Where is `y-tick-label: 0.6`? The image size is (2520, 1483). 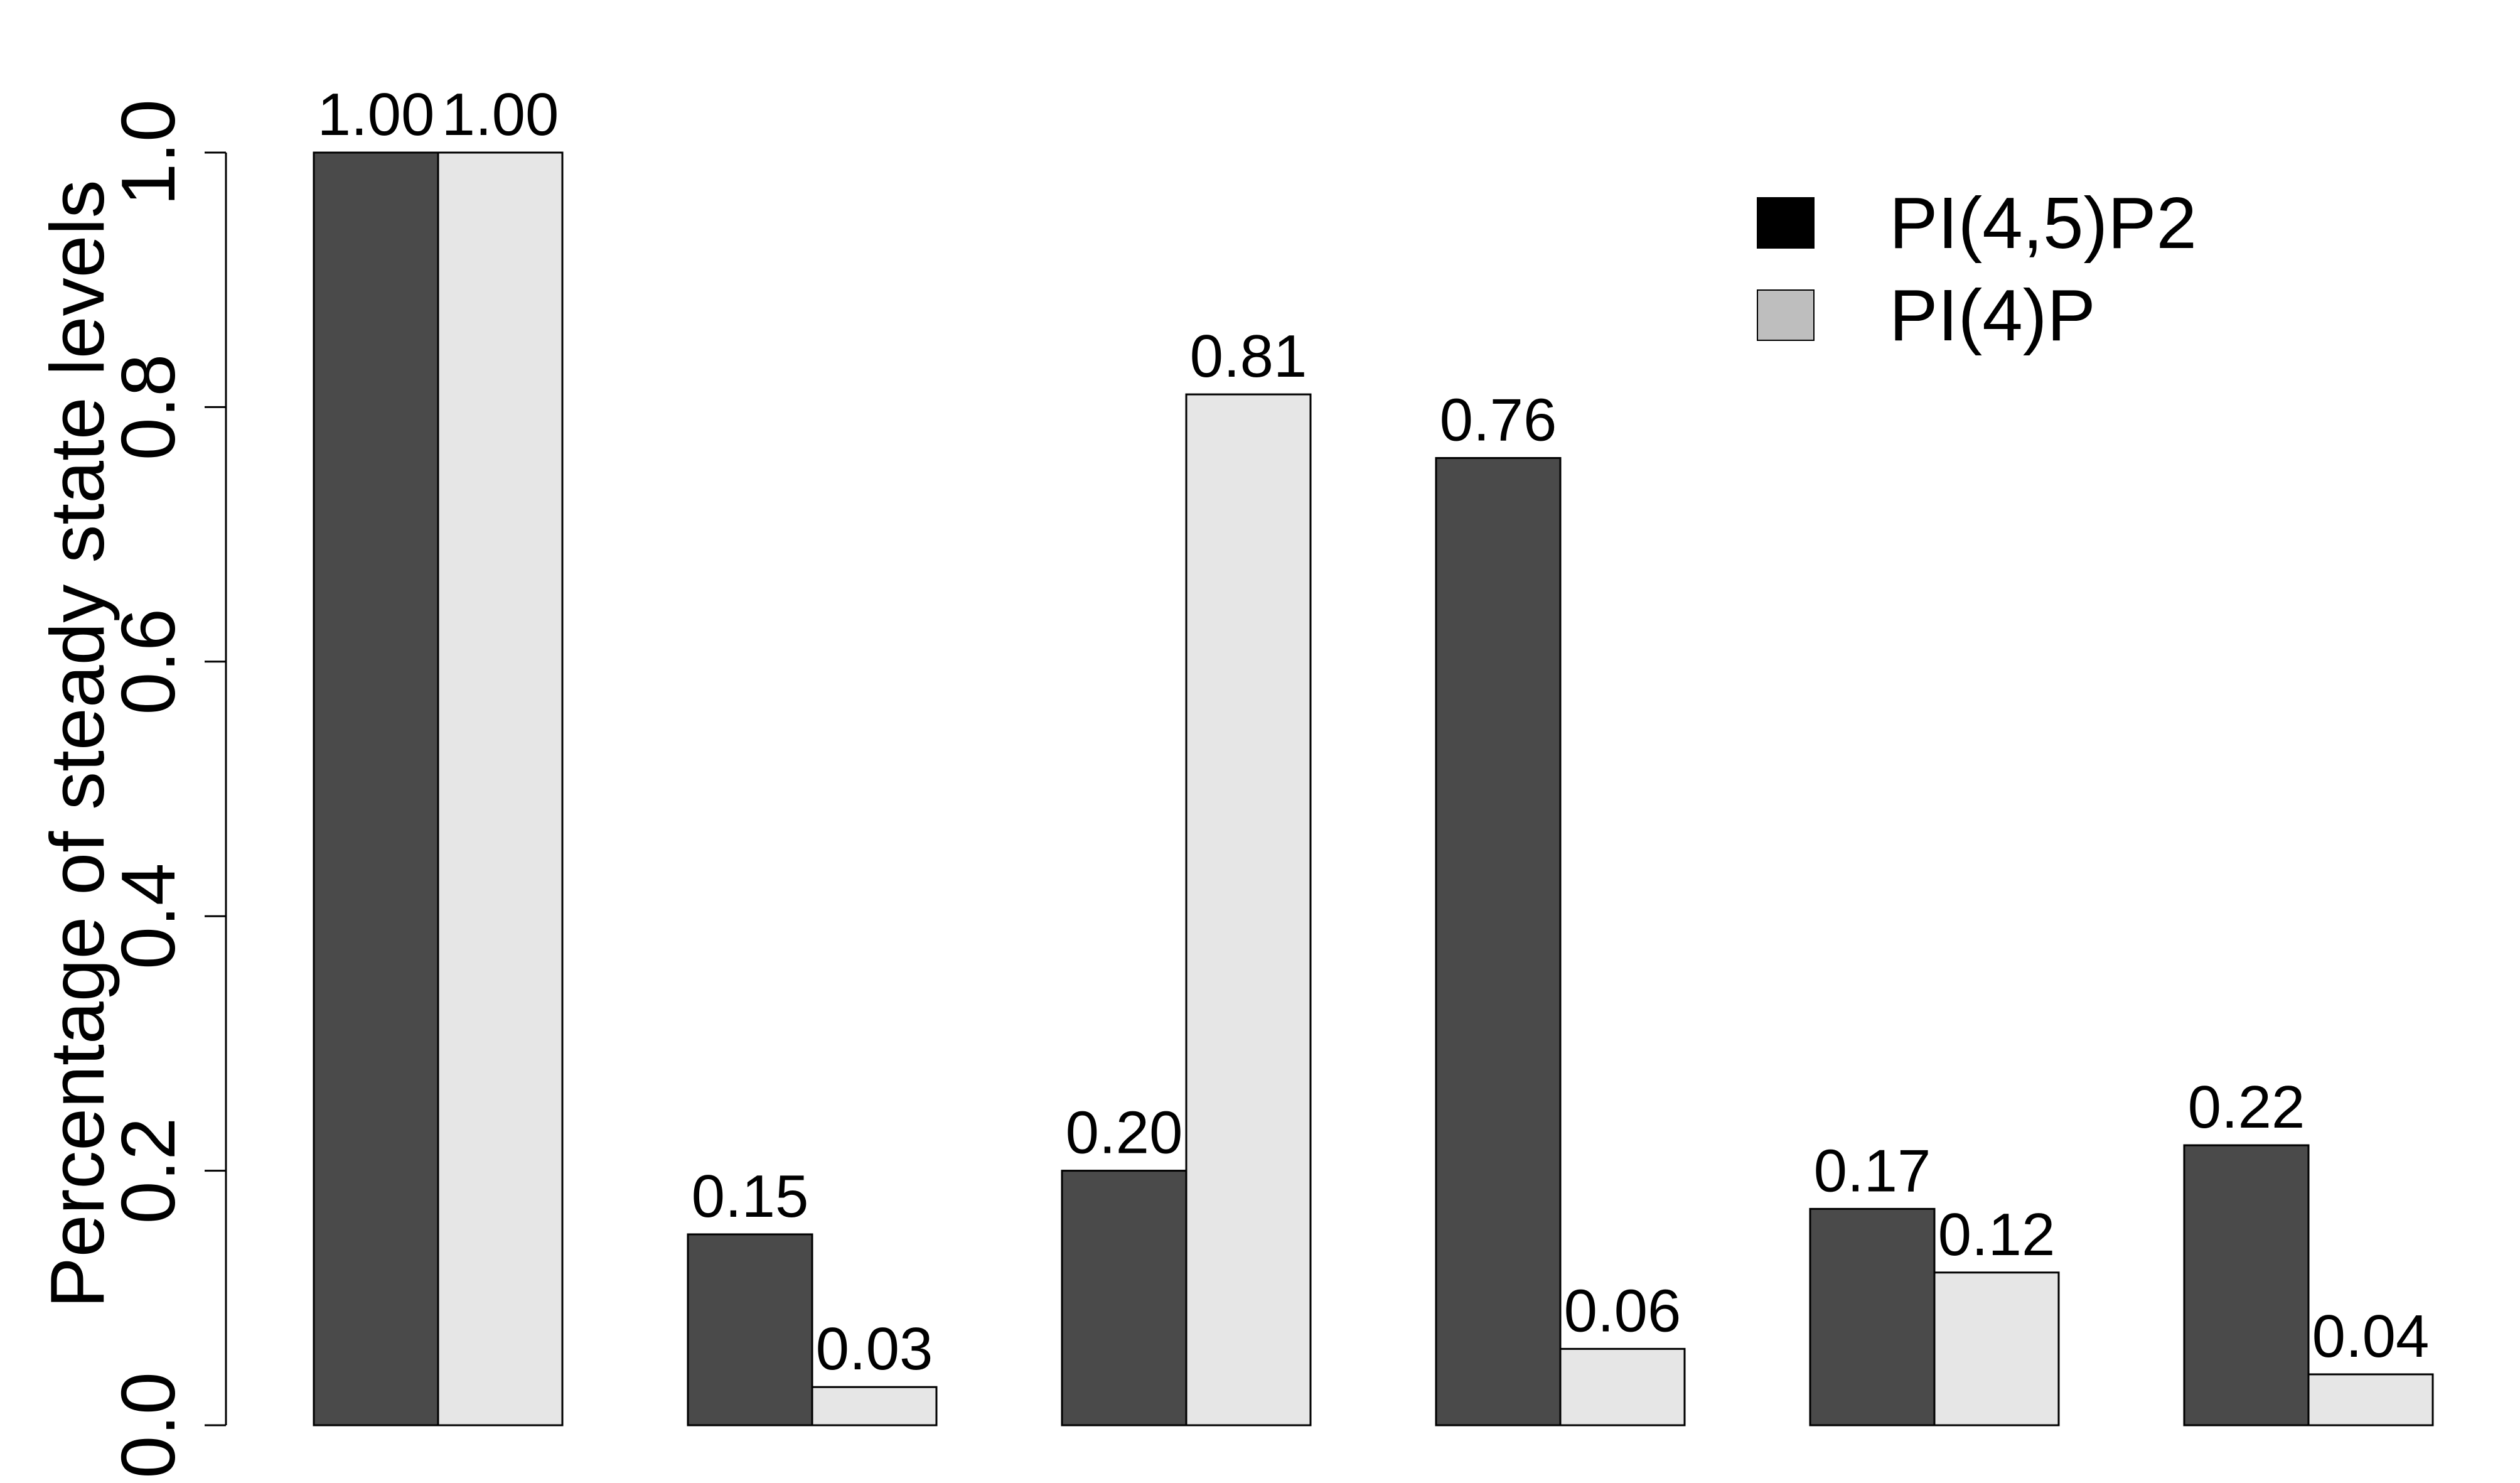
y-tick-label: 0.6 is located at coordinates (148, 661).